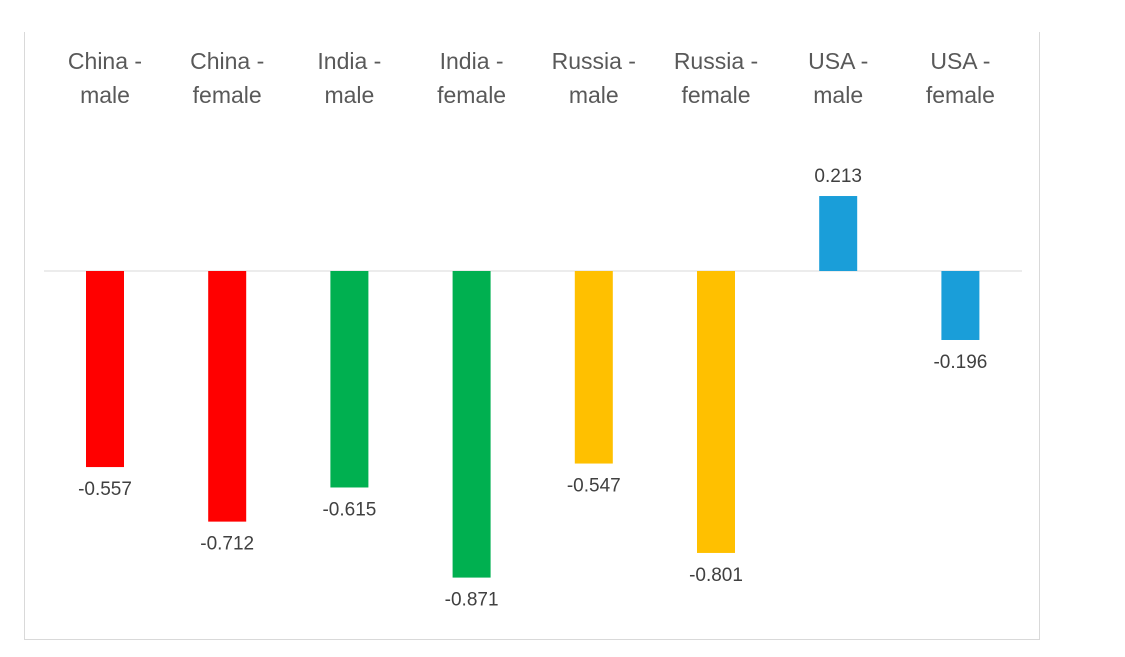  Describe the element at coordinates (472, 61) in the screenshot. I see `category-label-3-line-0: India -` at that location.